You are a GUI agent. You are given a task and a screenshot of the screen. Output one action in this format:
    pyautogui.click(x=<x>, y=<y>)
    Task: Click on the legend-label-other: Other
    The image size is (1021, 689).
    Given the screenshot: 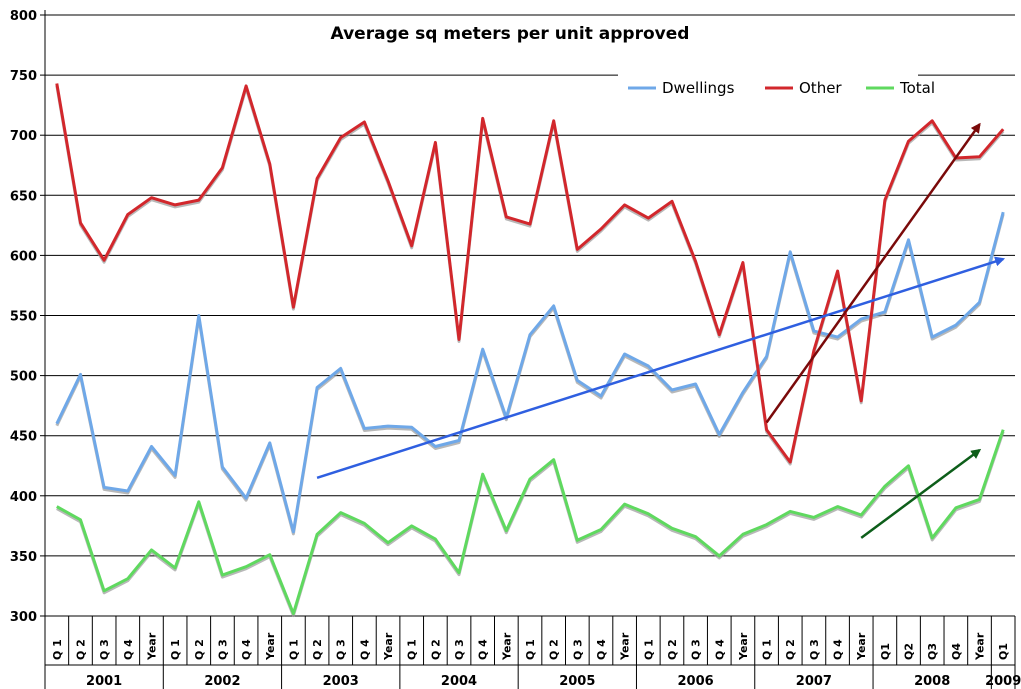 What is the action you would take?
    pyautogui.click(x=820, y=88)
    